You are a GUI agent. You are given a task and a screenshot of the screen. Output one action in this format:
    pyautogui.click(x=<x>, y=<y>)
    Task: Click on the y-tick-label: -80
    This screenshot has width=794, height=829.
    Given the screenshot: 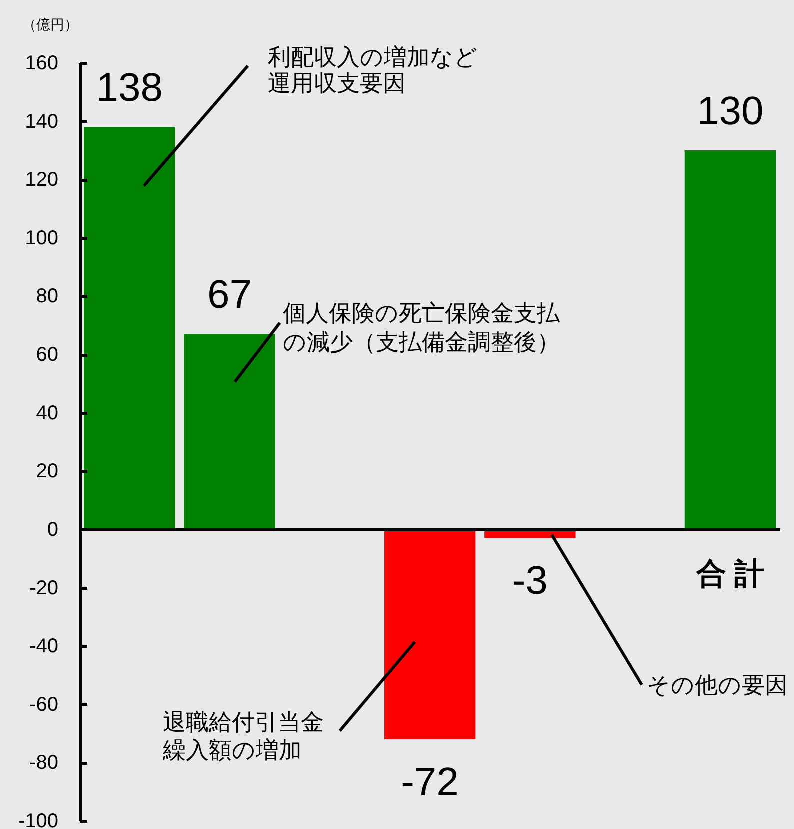 What is the action you would take?
    pyautogui.click(x=44, y=763)
    